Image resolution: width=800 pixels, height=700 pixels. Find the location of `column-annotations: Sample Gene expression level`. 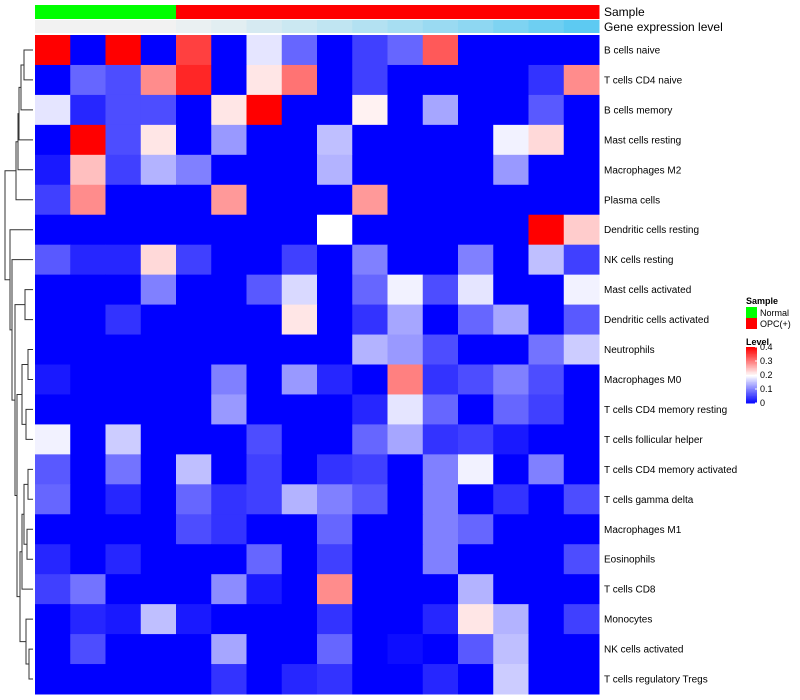

column-annotations: Sample Gene expression level is located at coordinates (379, 19).